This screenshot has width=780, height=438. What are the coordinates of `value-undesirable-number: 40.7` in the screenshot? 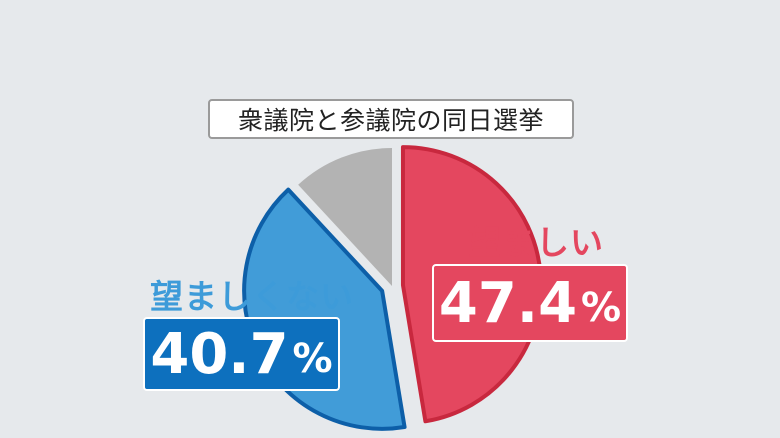 It's located at (219, 354).